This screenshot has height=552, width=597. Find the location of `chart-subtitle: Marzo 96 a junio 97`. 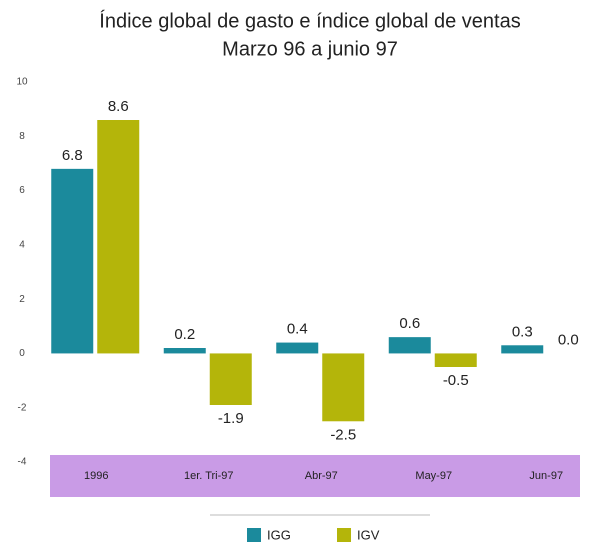

chart-subtitle: Marzo 96 a junio 97 is located at coordinates (310, 49).